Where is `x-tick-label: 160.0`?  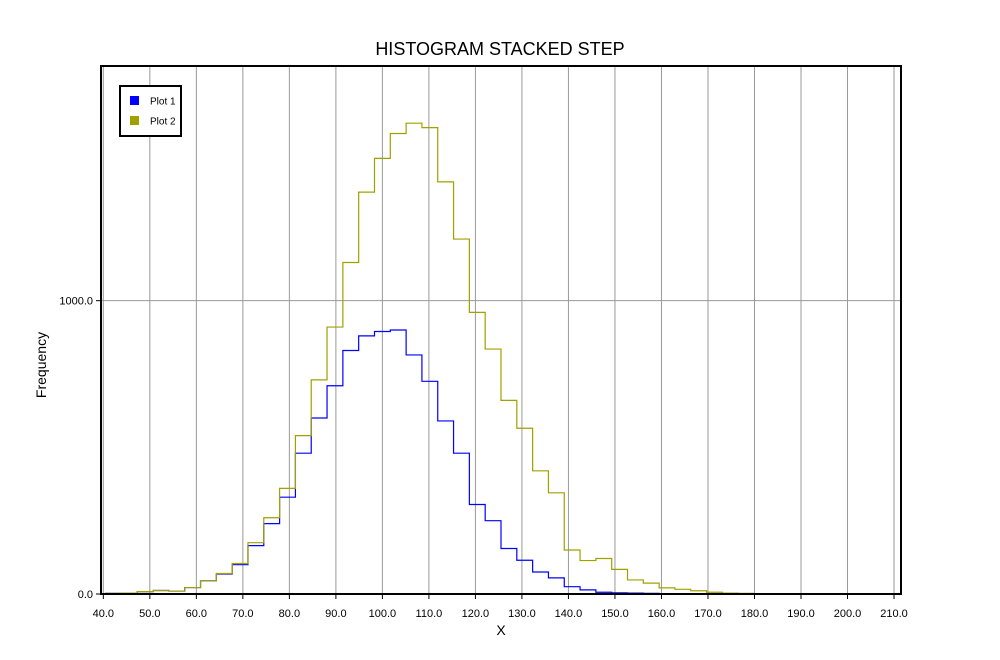 x-tick-label: 160.0 is located at coordinates (662, 614).